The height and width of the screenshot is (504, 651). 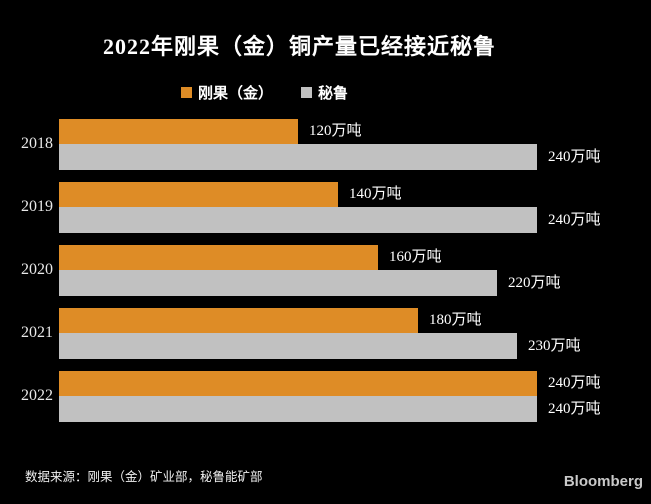 What do you see at coordinates (298, 220) in the screenshot?
I see `bar-peru-2019` at bounding box center [298, 220].